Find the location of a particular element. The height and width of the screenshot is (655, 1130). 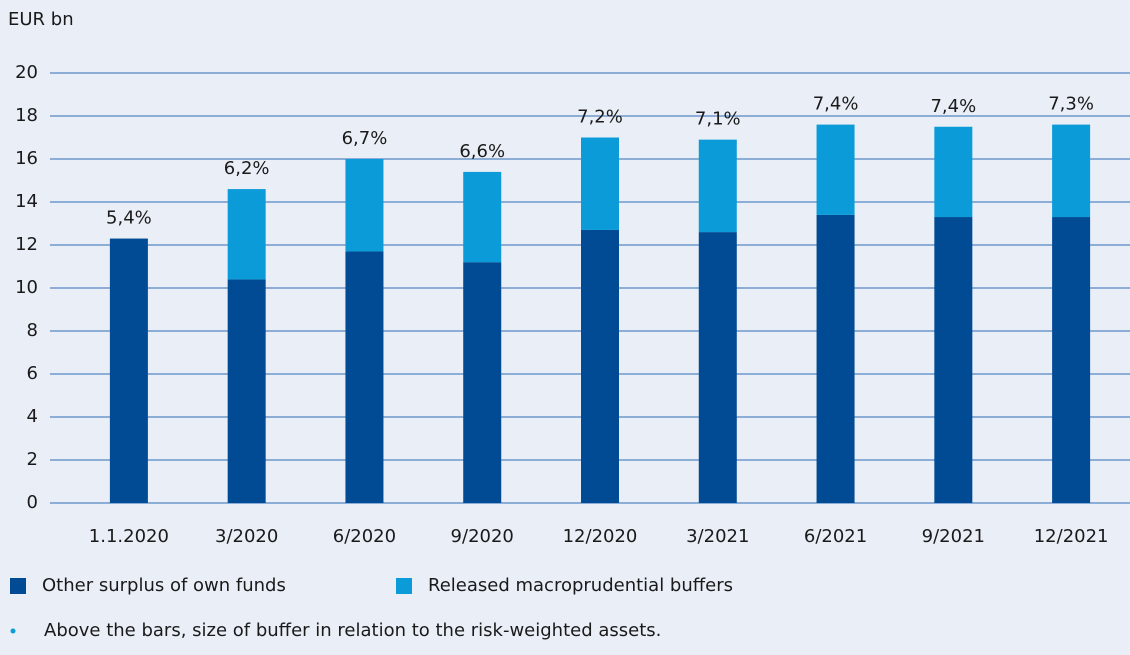

legend-label: Released macroprudential buffers is located at coordinates (580, 585).